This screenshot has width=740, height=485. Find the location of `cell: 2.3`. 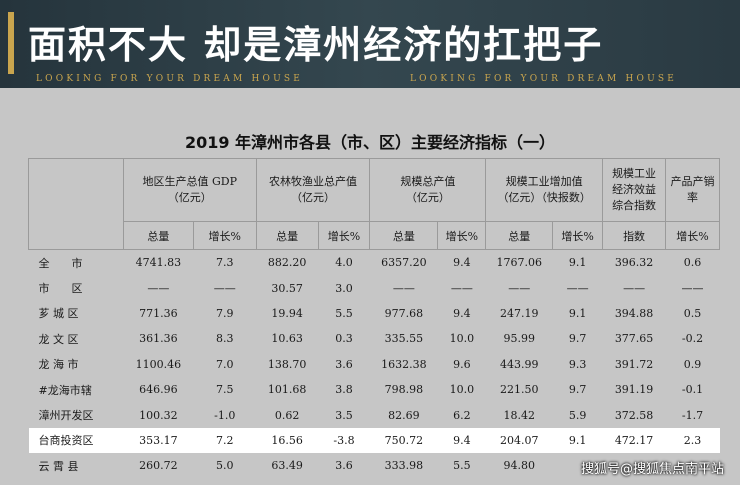

cell: 2.3 is located at coordinates (692, 440).